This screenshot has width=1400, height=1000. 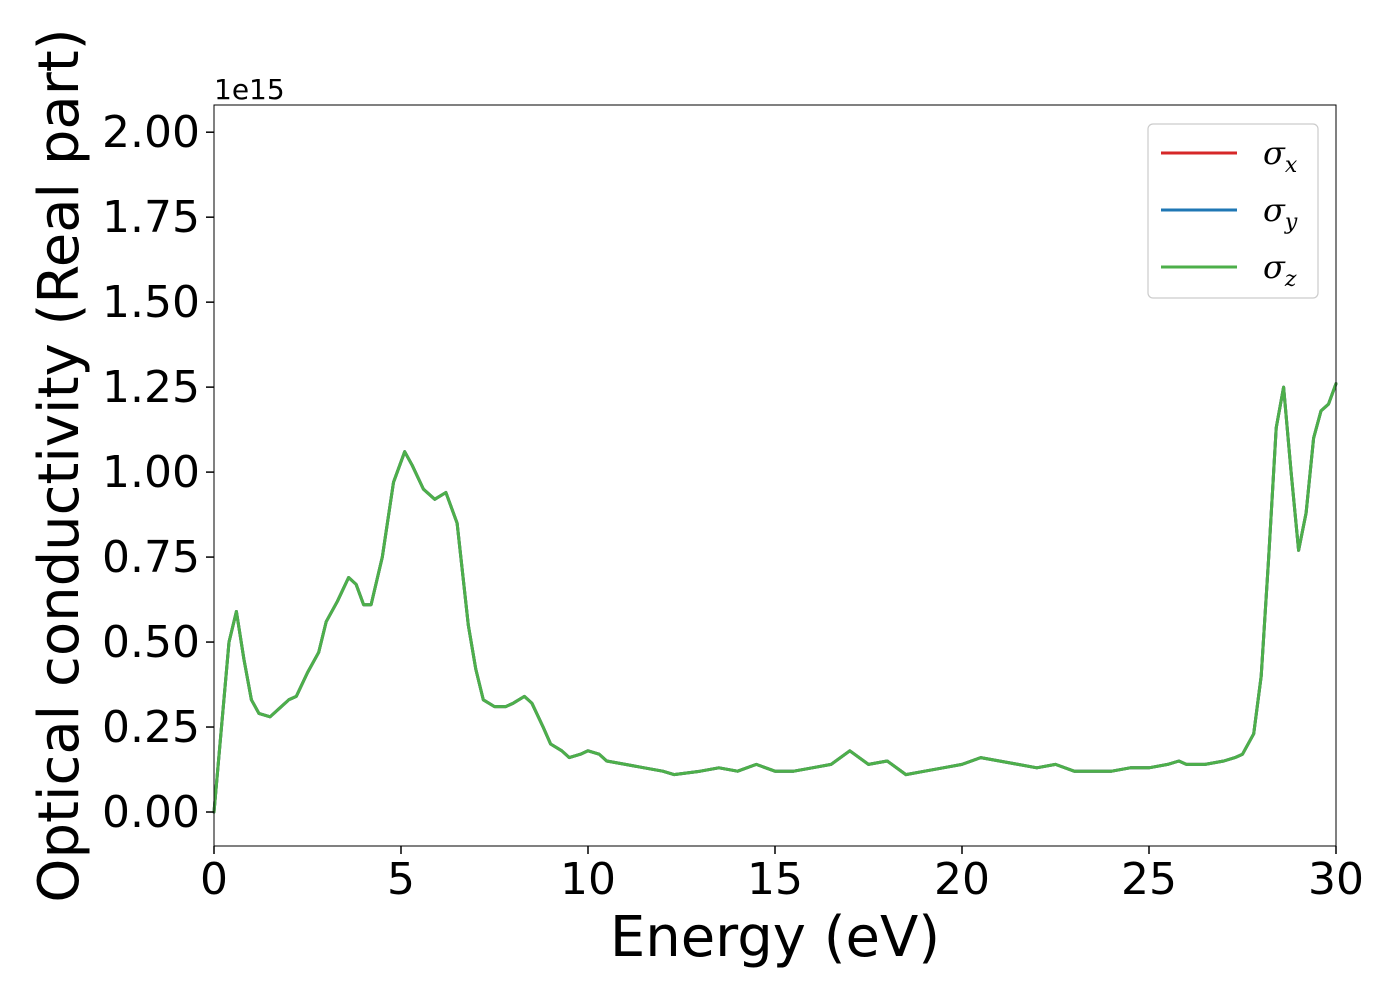 I want to click on y-tick-label: 1.25, so click(x=151, y=387).